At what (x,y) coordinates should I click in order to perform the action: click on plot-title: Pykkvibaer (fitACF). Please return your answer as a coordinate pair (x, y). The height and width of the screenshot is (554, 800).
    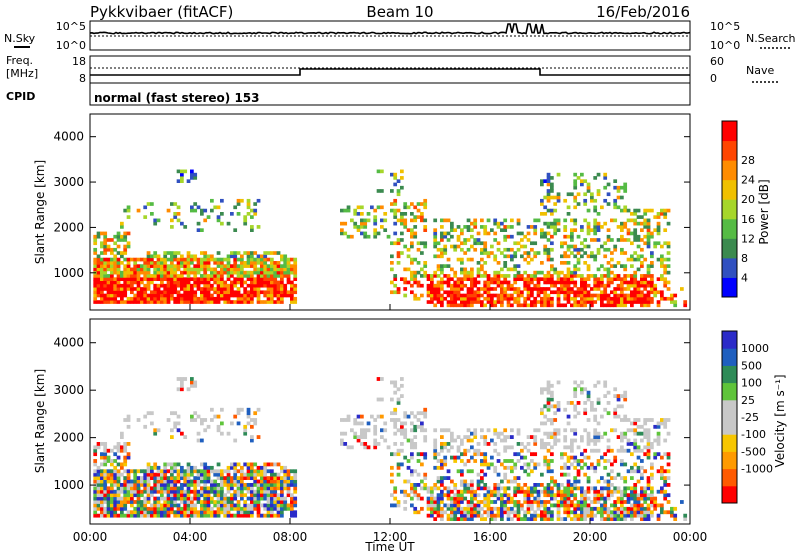
    Looking at the image, I should click on (161, 12).